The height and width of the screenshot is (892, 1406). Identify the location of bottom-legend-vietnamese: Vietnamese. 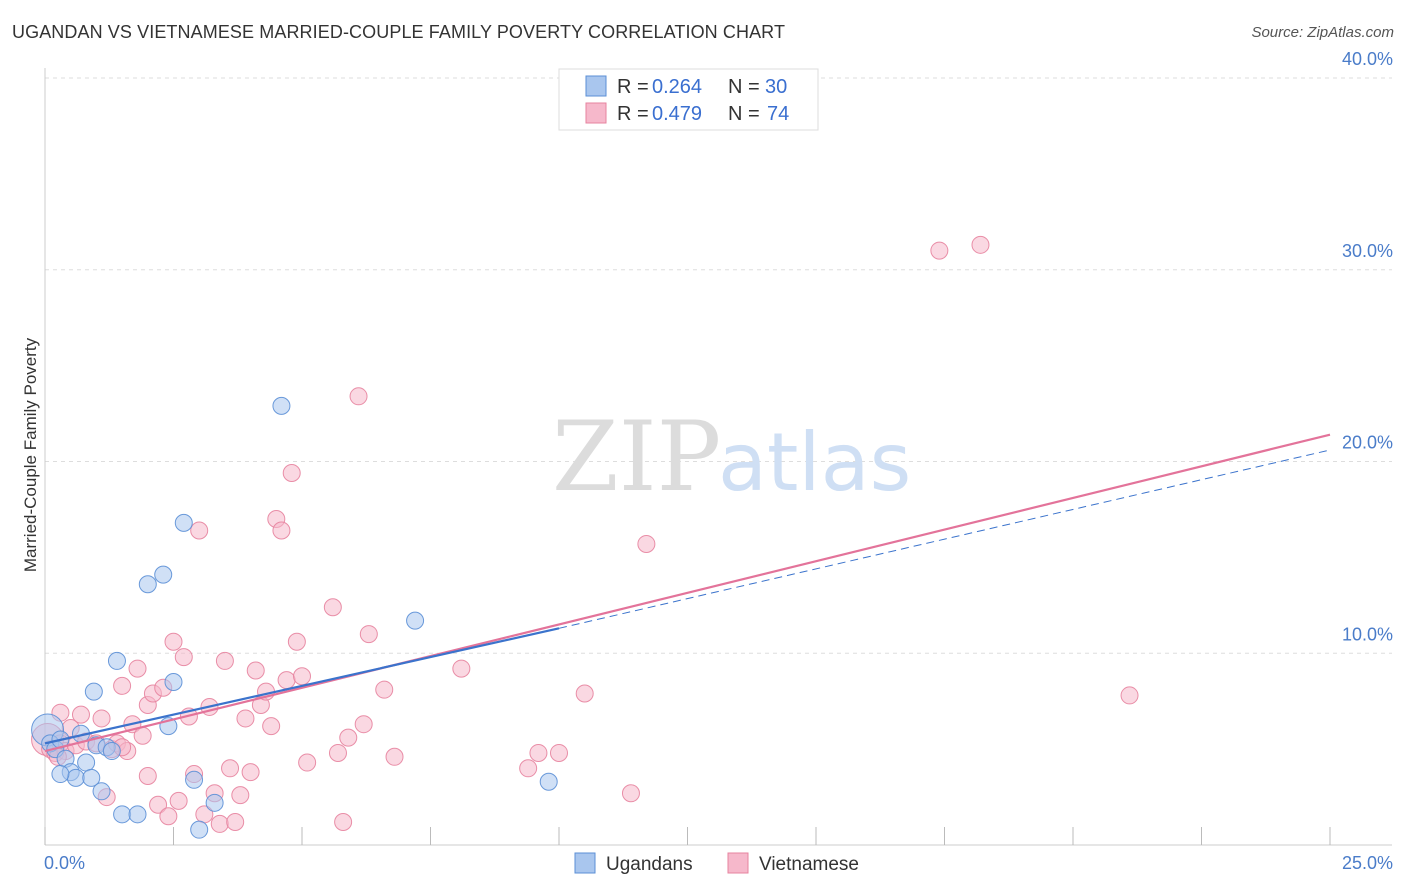
(809, 864).